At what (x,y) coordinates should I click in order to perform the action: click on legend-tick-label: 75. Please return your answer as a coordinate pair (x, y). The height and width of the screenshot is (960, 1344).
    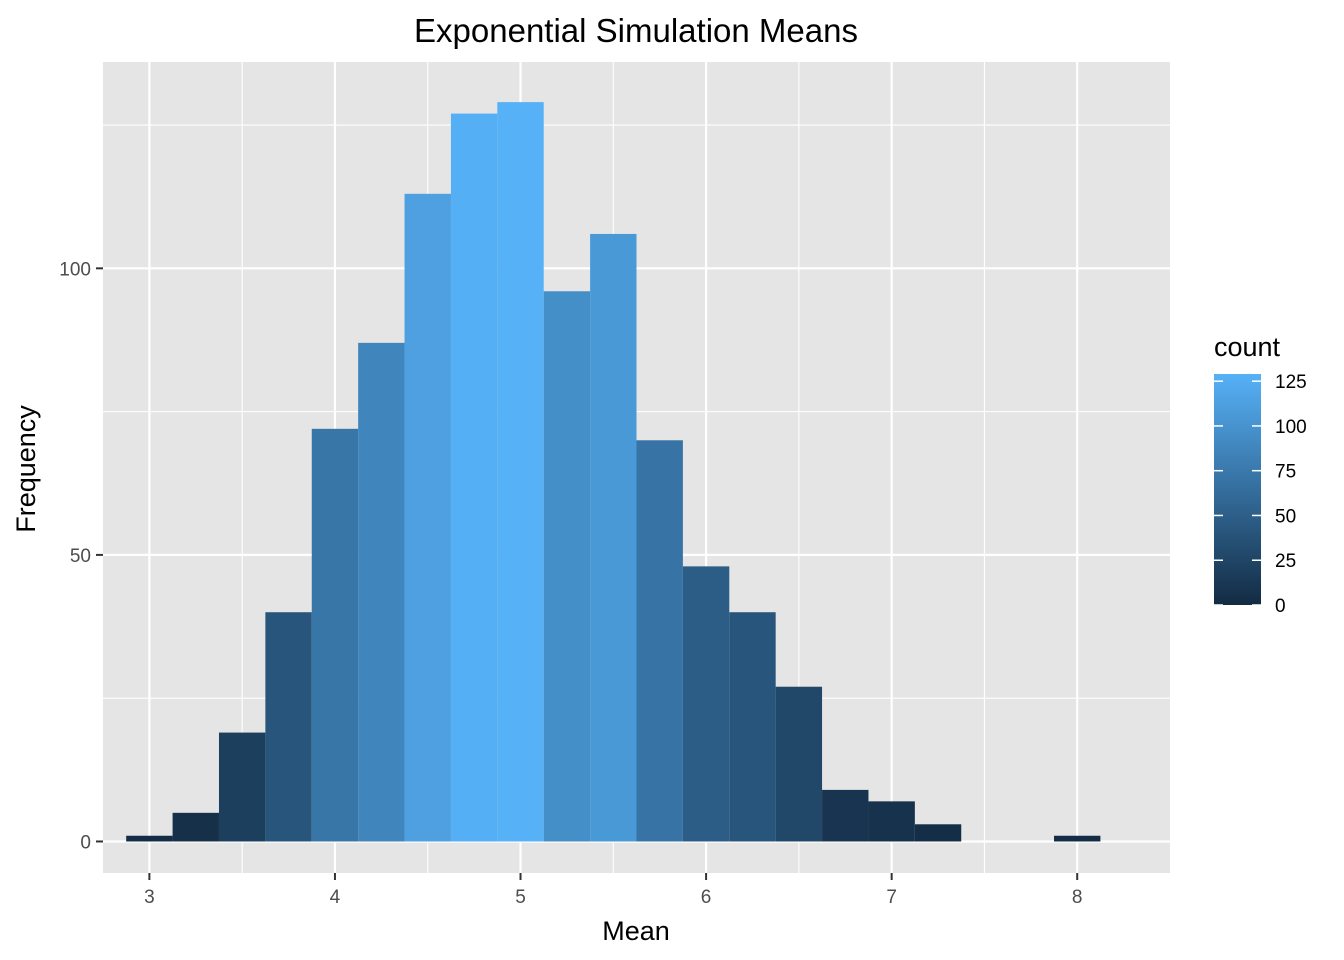
    Looking at the image, I should click on (1285, 472).